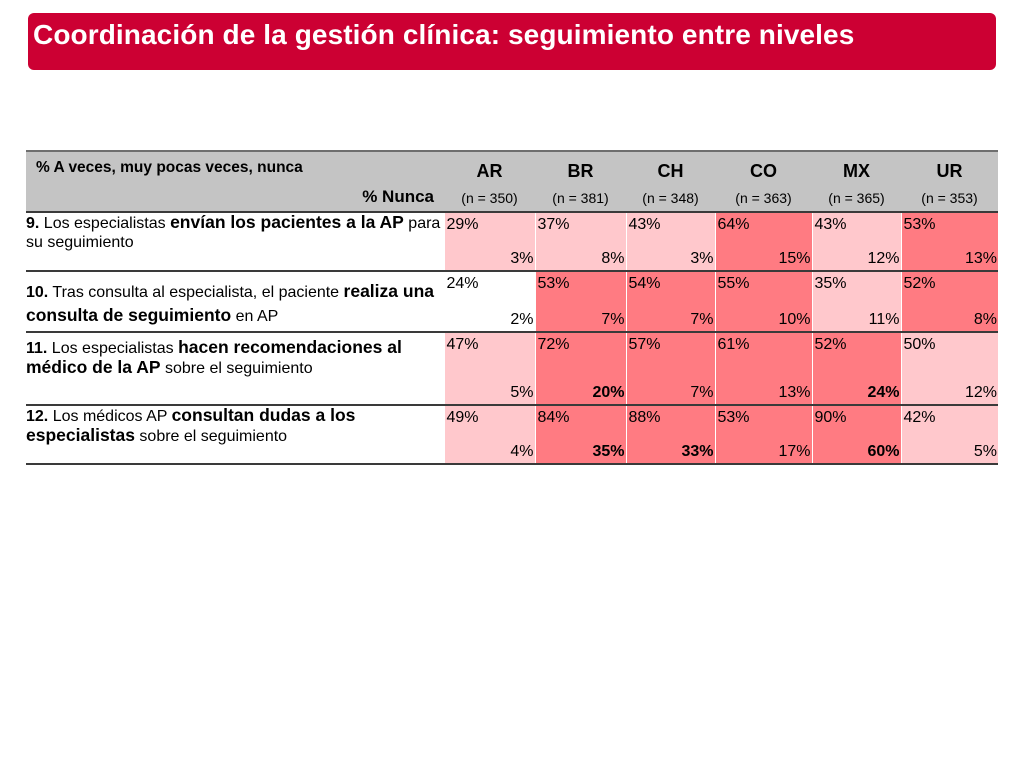  I want to click on country-code: UR, so click(949, 171).